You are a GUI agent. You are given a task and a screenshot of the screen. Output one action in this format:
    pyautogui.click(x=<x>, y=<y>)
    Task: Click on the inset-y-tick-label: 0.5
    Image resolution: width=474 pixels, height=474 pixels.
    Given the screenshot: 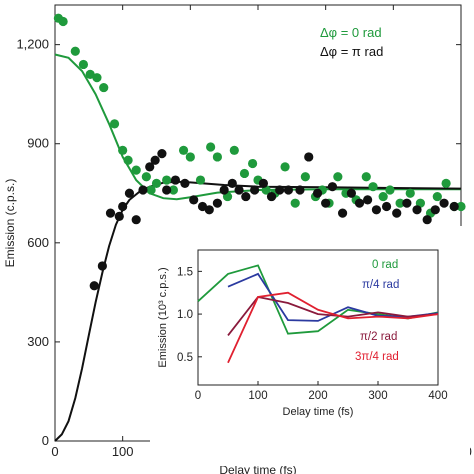 What is the action you would take?
    pyautogui.click(x=185, y=358)
    